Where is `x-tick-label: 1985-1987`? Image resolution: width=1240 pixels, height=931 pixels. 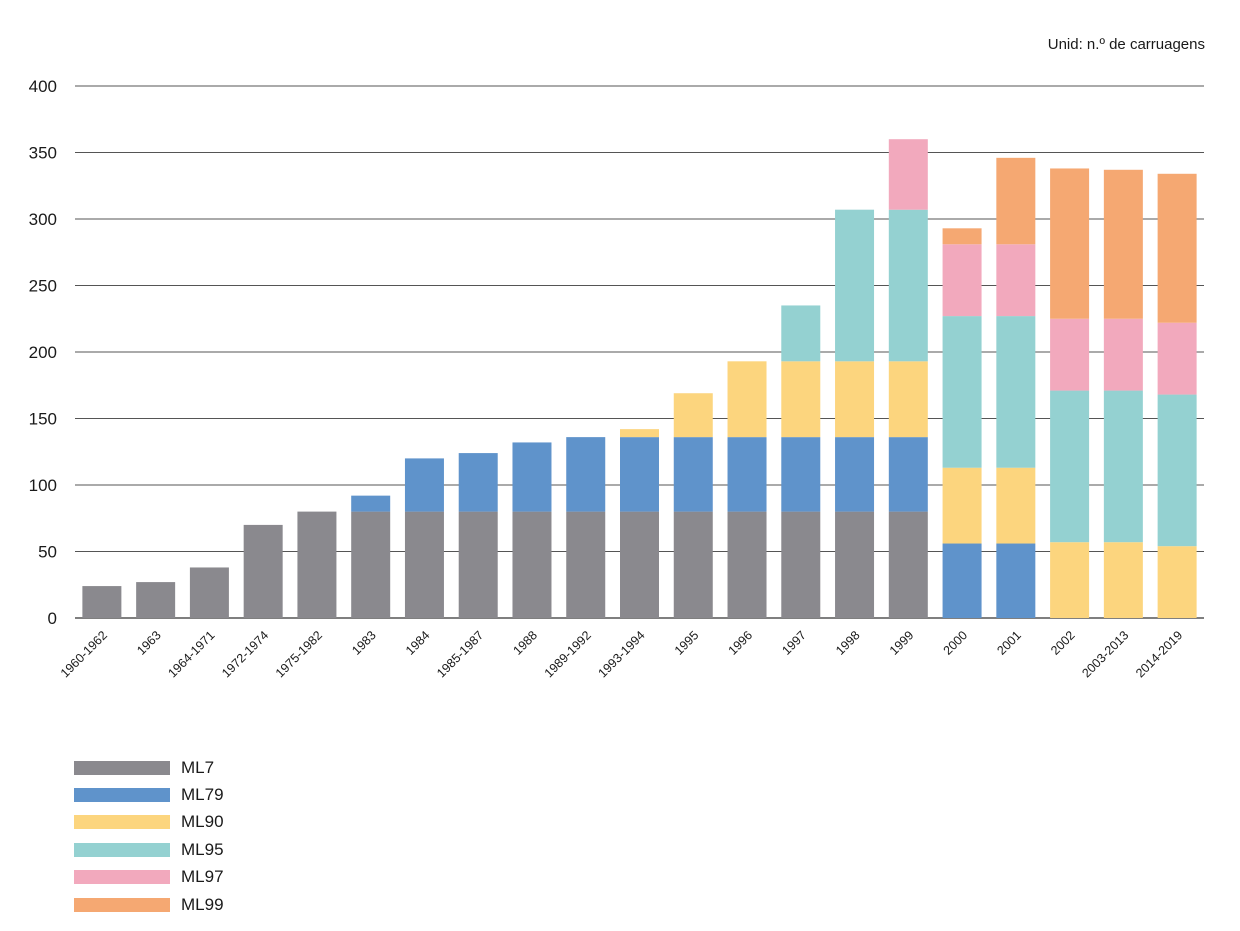 x-tick-label: 1985-1987 is located at coordinates (460, 654).